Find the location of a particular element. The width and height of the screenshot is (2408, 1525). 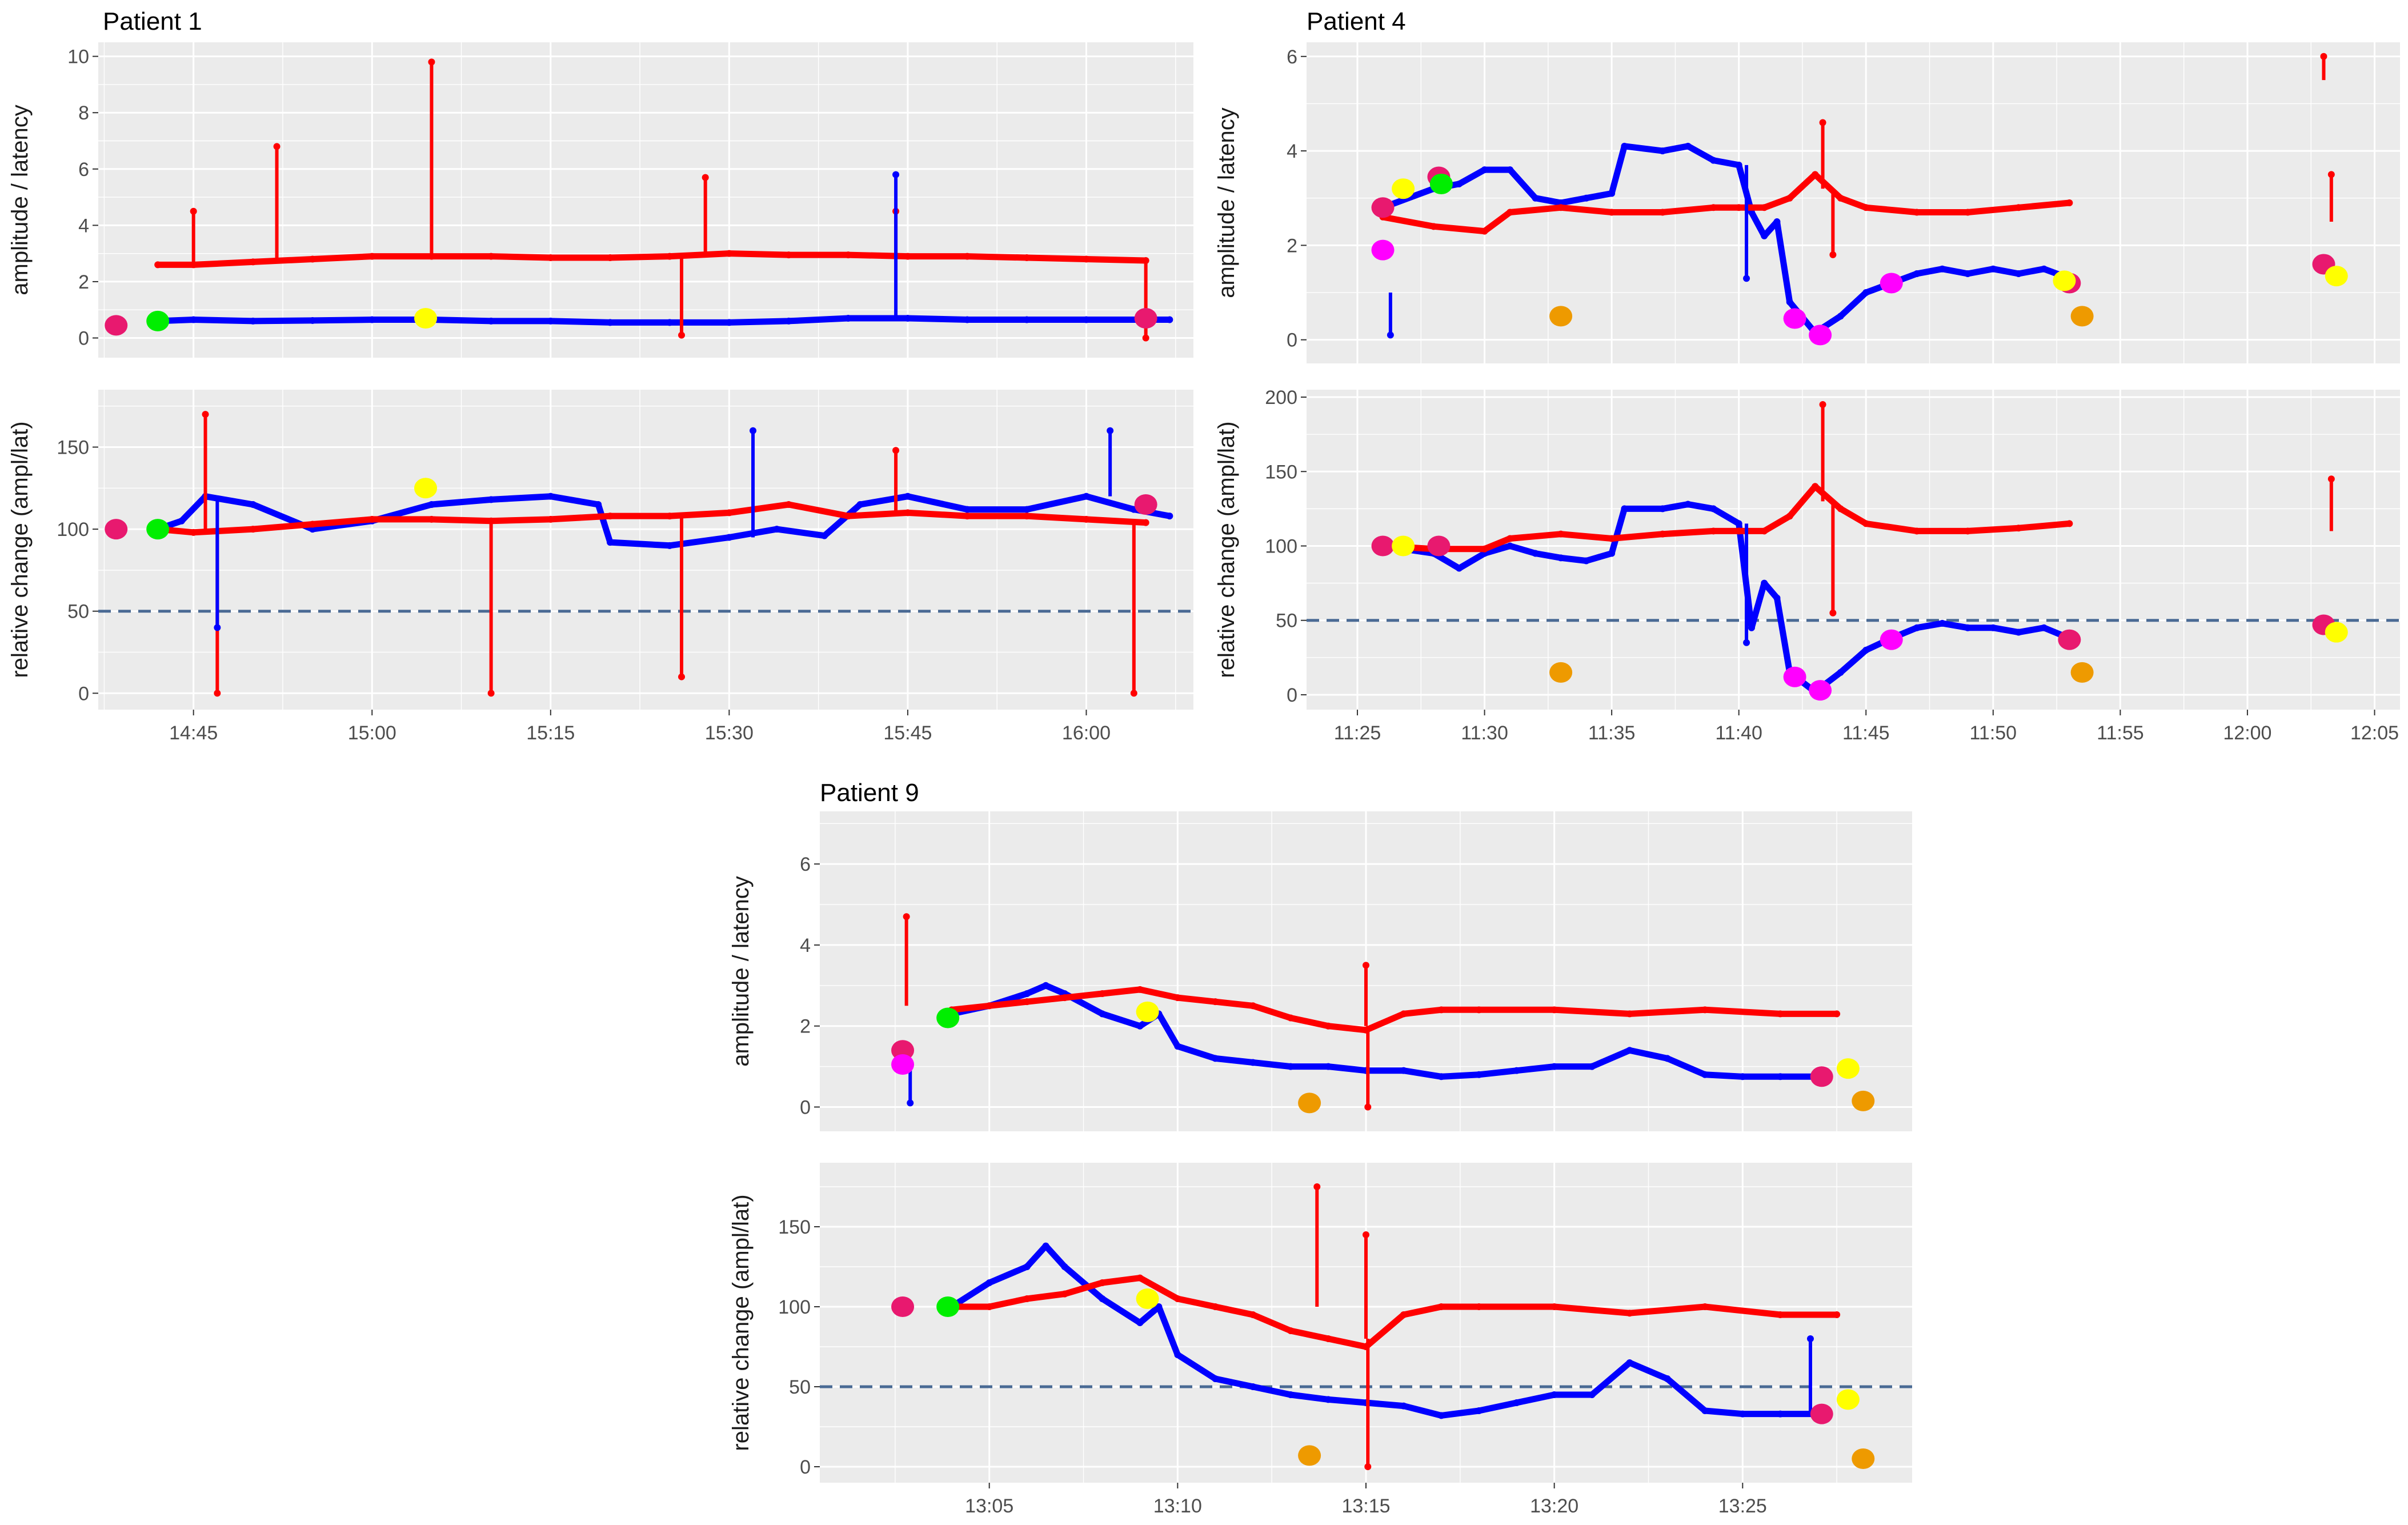

x-tick-label: 13:10 is located at coordinates (1177, 1506).